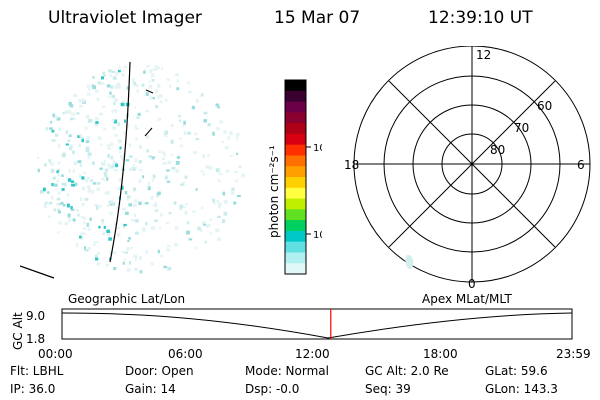 The height and width of the screenshot is (400, 600). I want to click on polar-speckle, so click(409, 262).